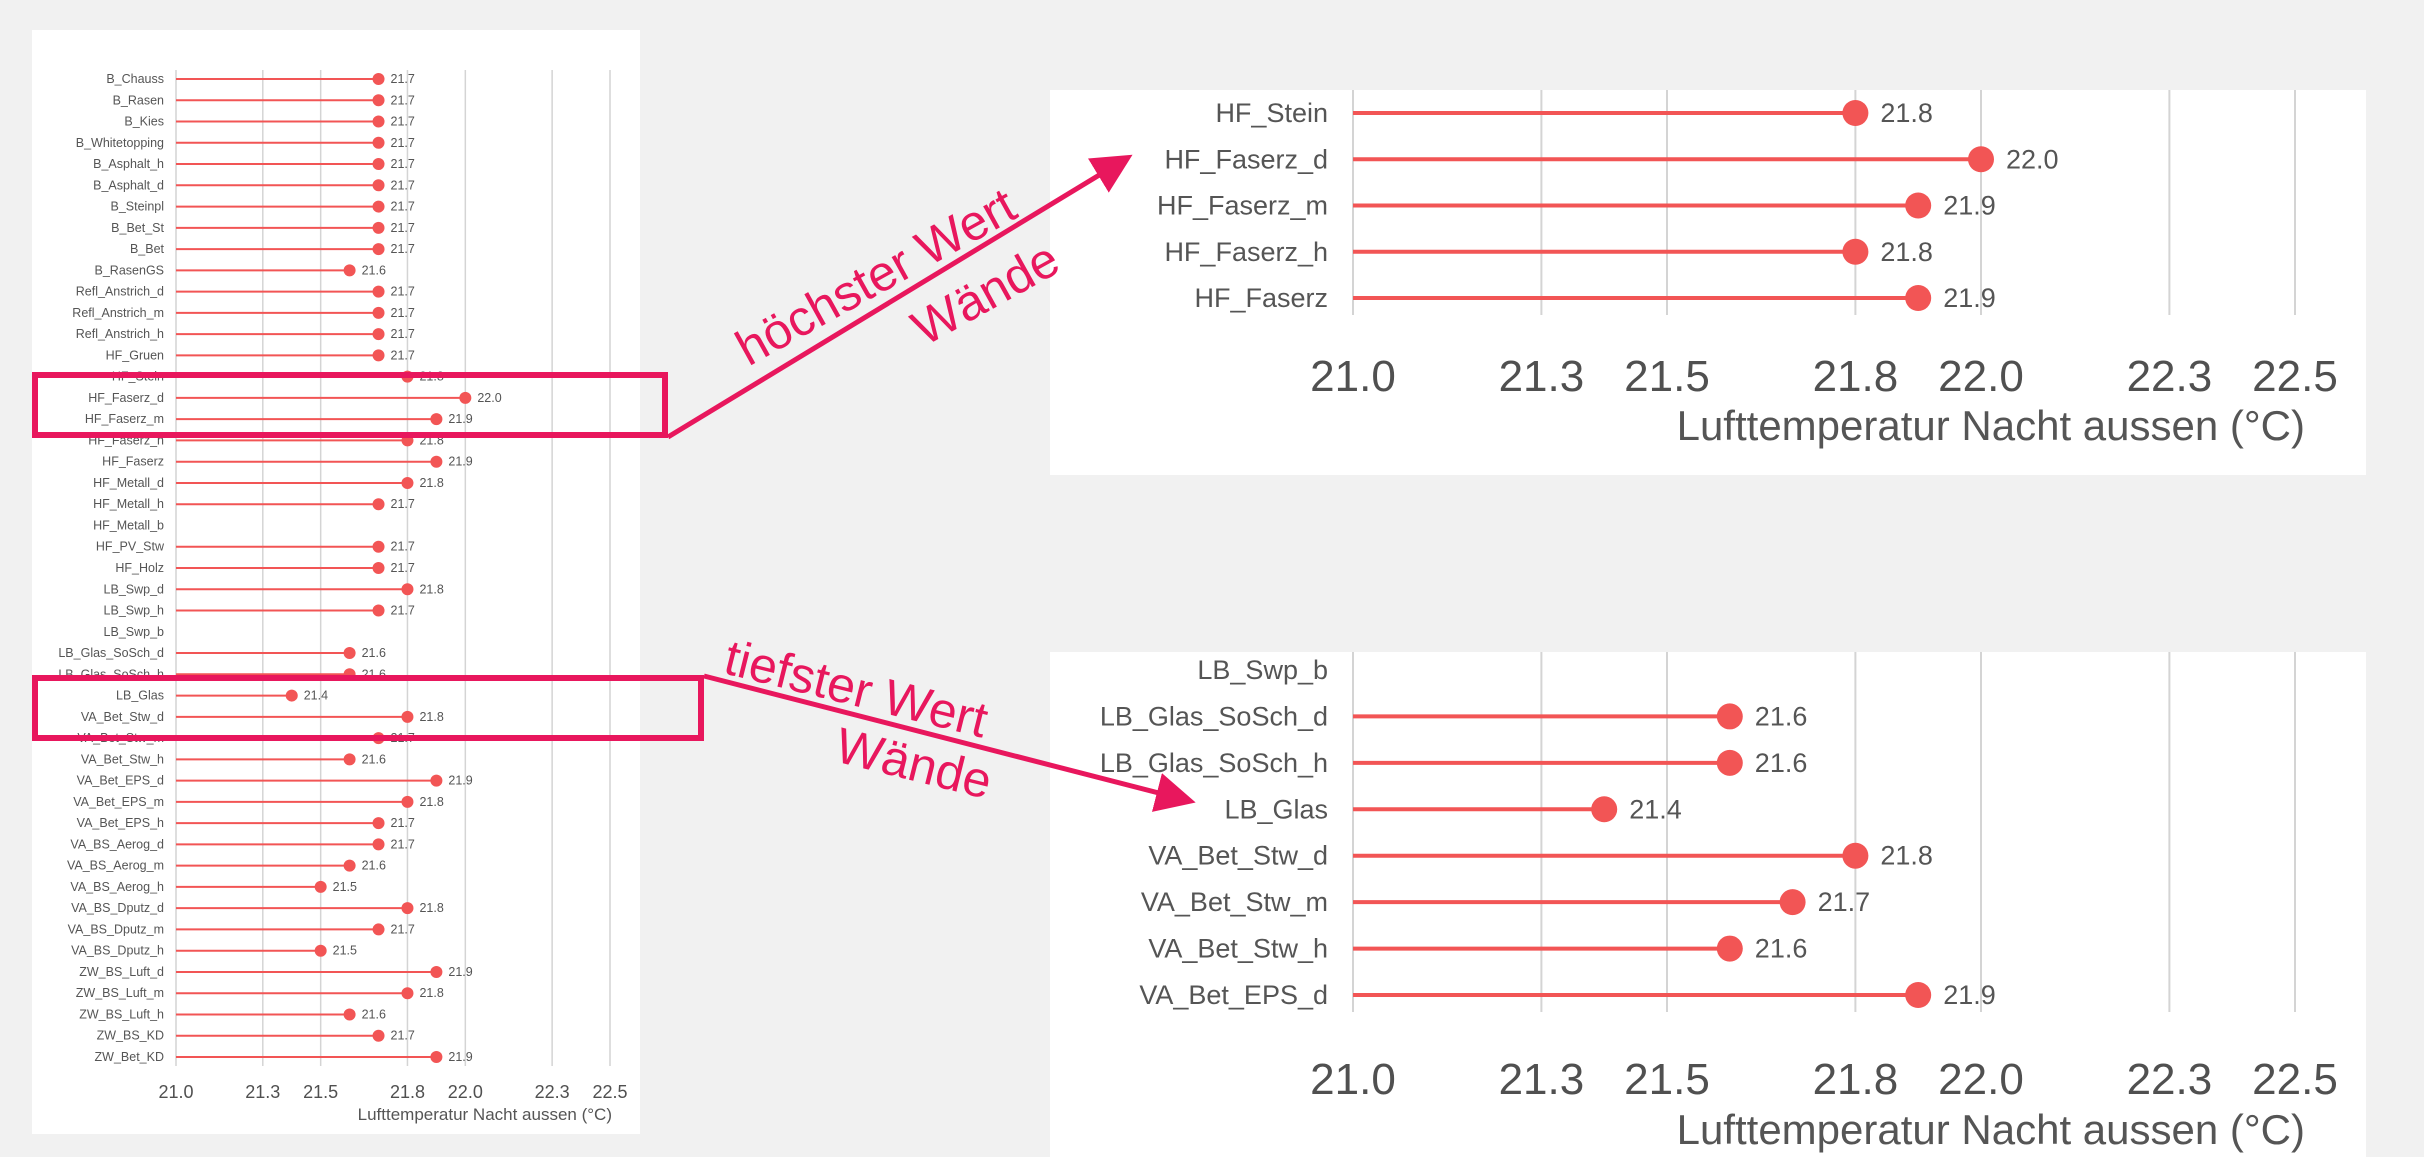 This screenshot has height=1157, width=2424. I want to click on category-label: LB_Swp_h, so click(134, 611).